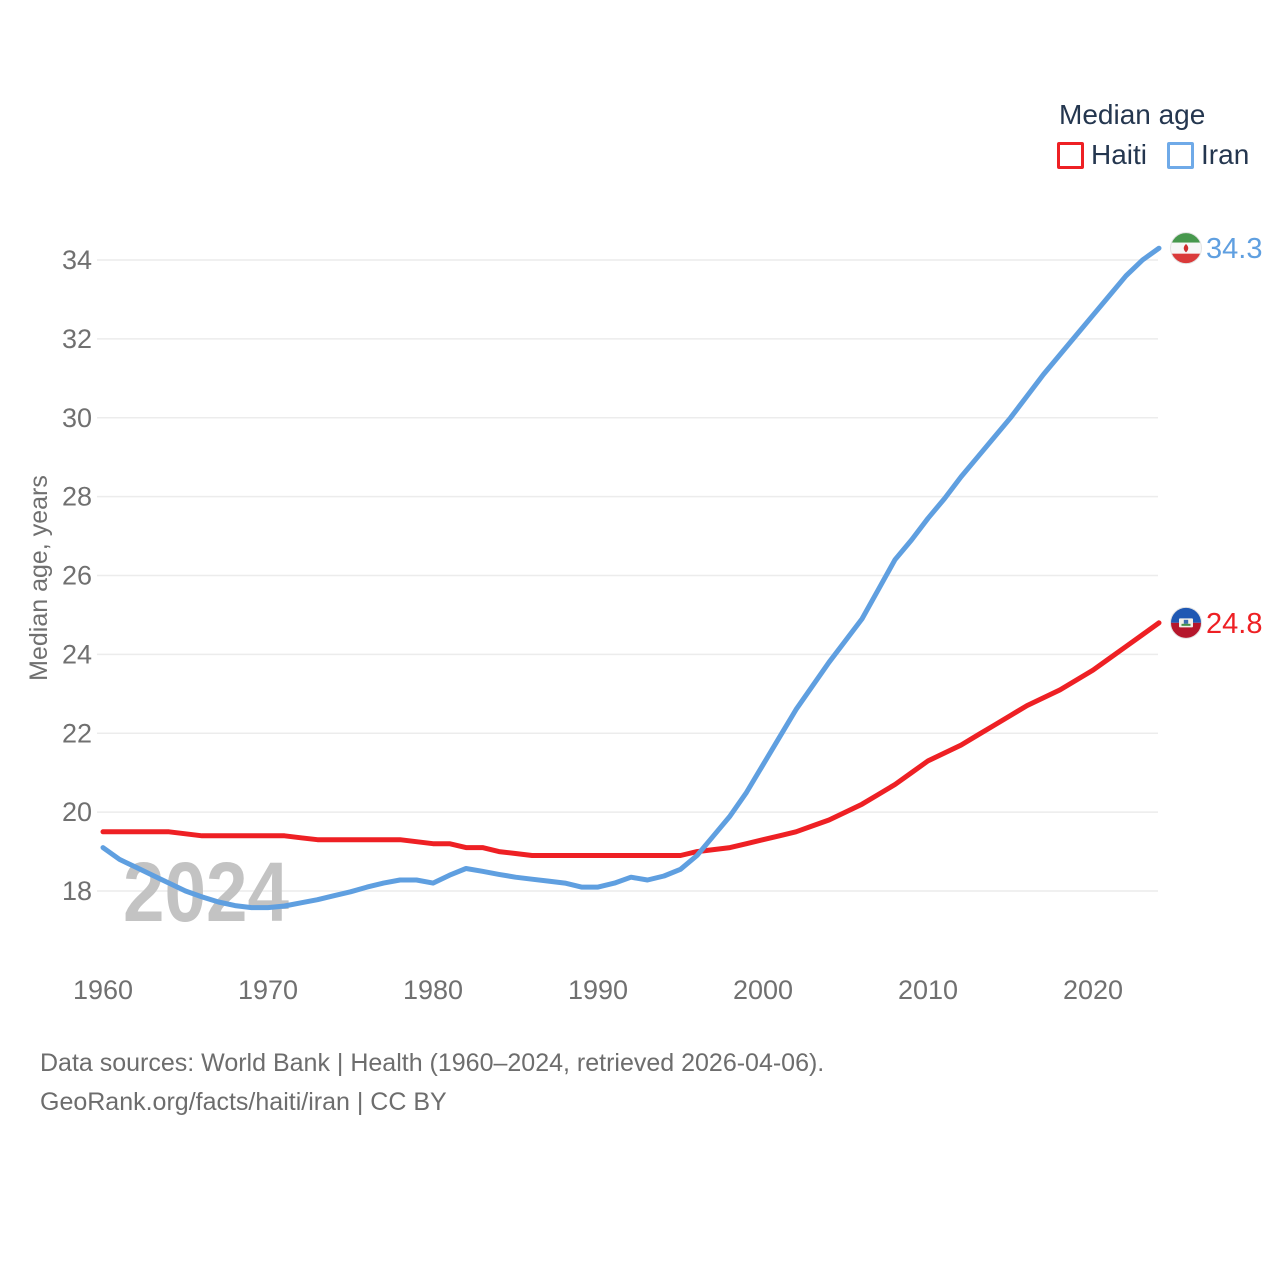 The image size is (1280, 1280). What do you see at coordinates (928, 990) in the screenshot?
I see `x-tick-label: 2010` at bounding box center [928, 990].